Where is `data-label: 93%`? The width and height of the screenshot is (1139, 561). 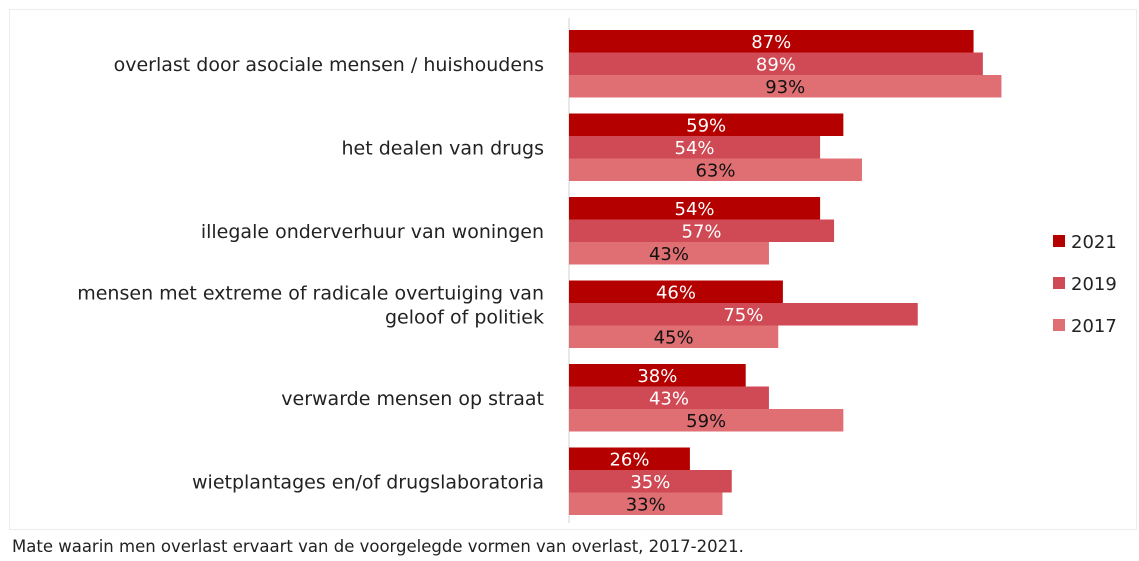
data-label: 93% is located at coordinates (785, 87).